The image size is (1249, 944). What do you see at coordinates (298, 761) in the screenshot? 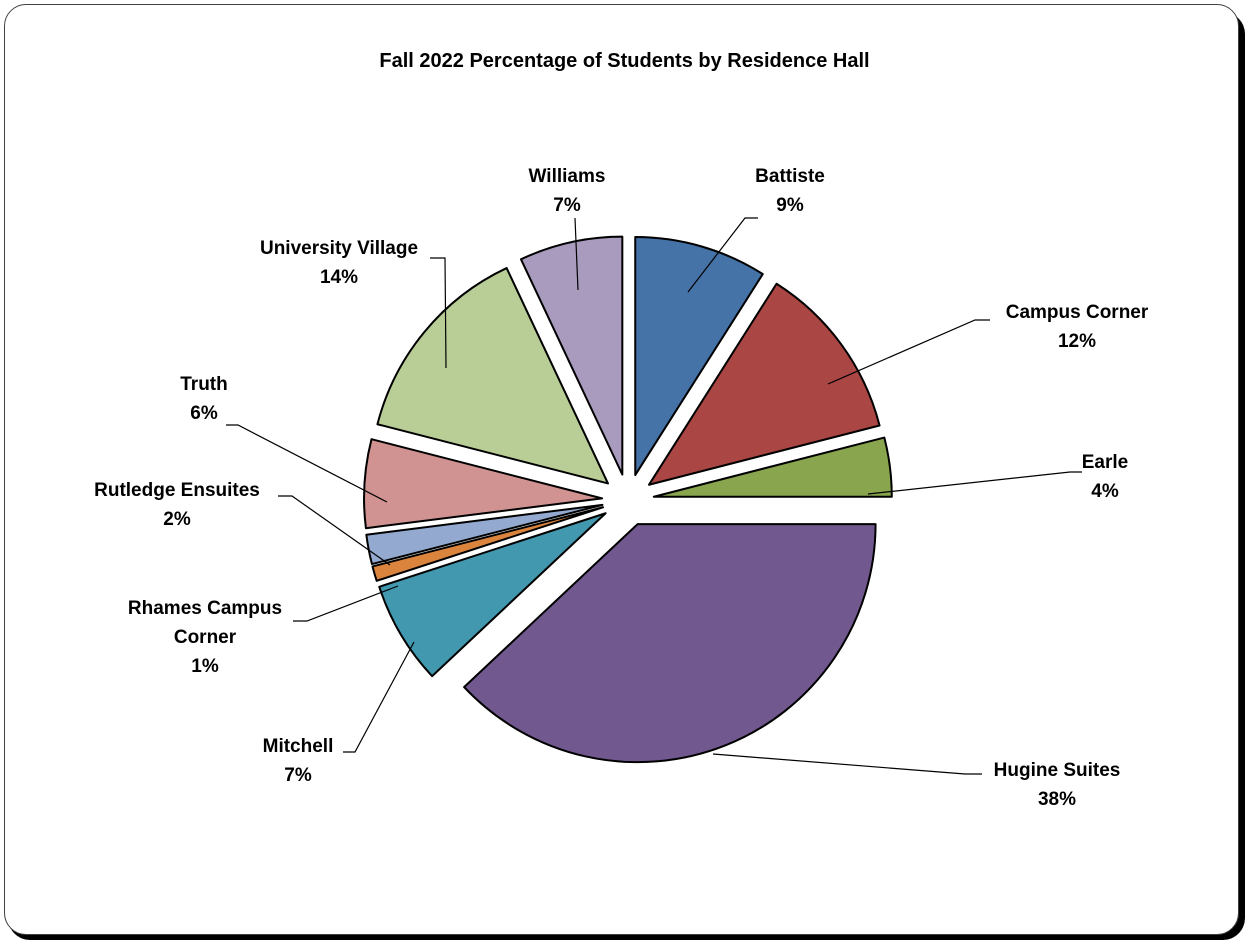
I see `data-label-mitchell: Mitchell 7%` at bounding box center [298, 761].